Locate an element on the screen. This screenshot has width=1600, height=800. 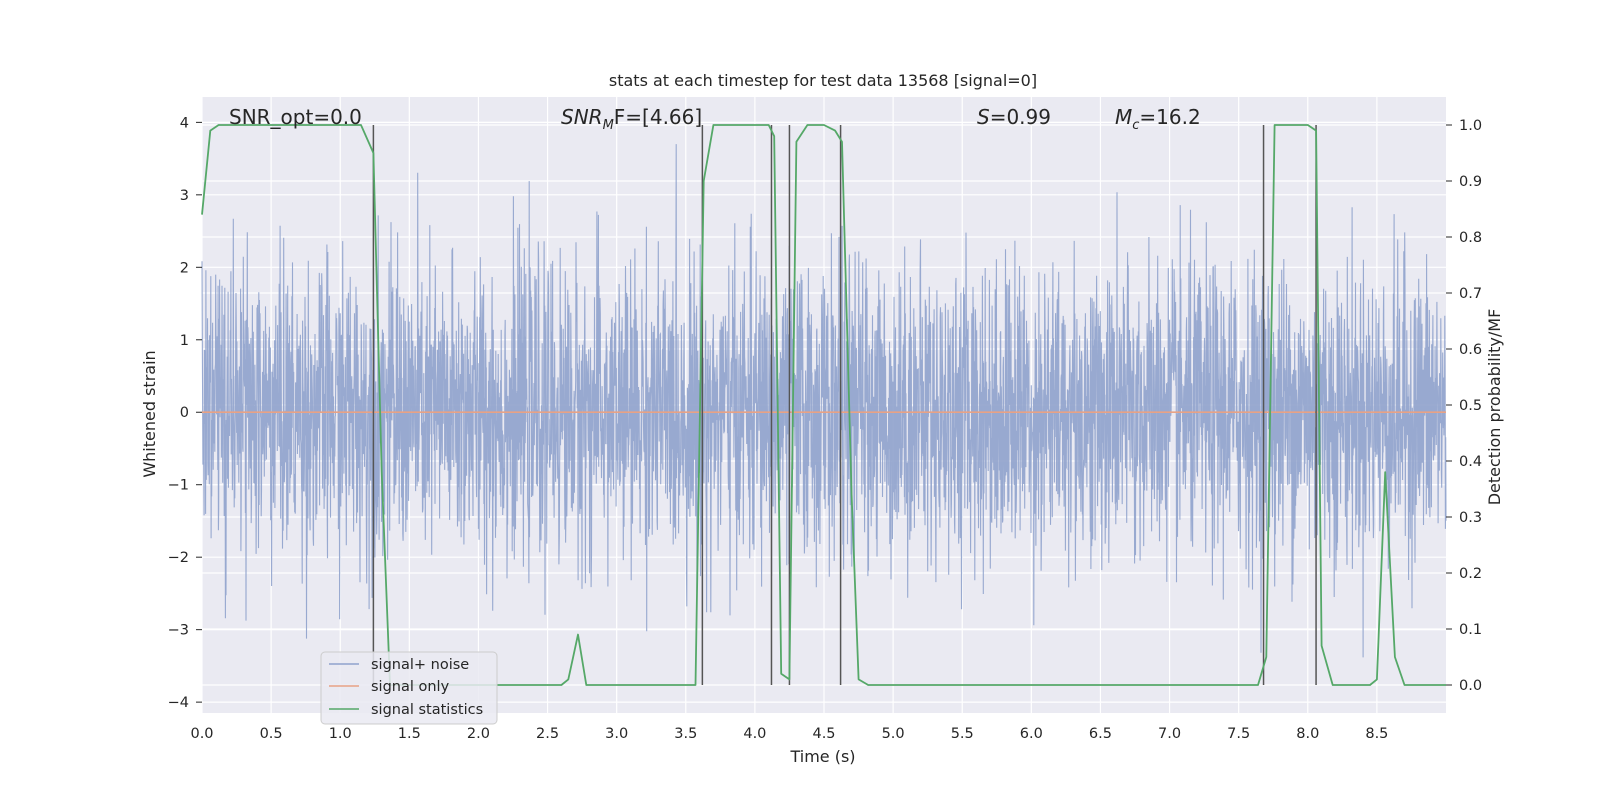
s-main: S is located at coordinates (983, 117).